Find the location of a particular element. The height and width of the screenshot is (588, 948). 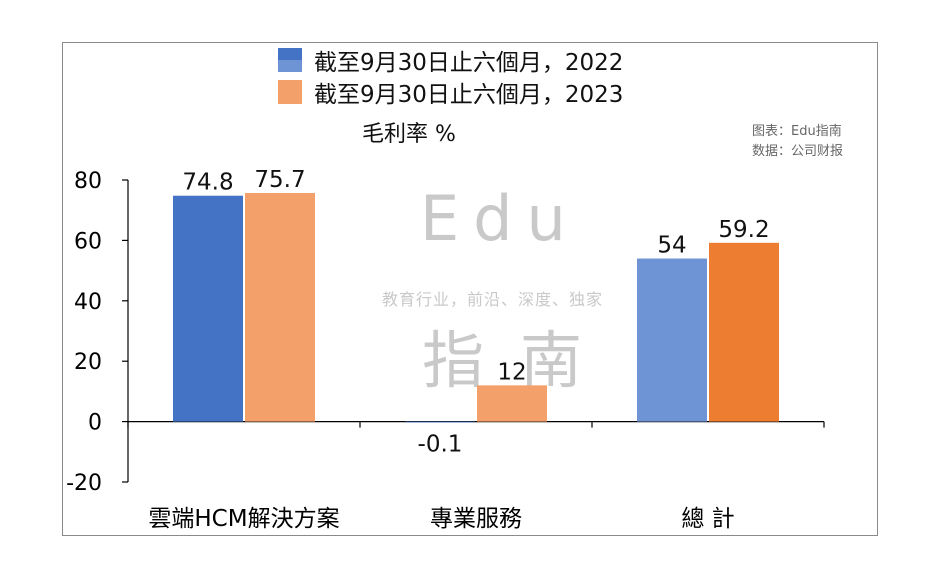

category-label: 專業服務 is located at coordinates (476, 519).